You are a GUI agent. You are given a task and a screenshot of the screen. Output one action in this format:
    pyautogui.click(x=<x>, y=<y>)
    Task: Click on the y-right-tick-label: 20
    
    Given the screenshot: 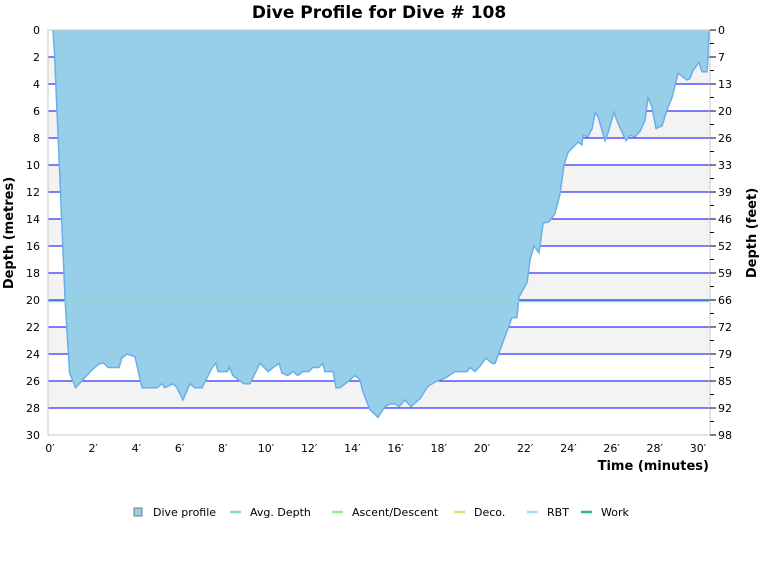 What is the action you would take?
    pyautogui.click(x=725, y=111)
    